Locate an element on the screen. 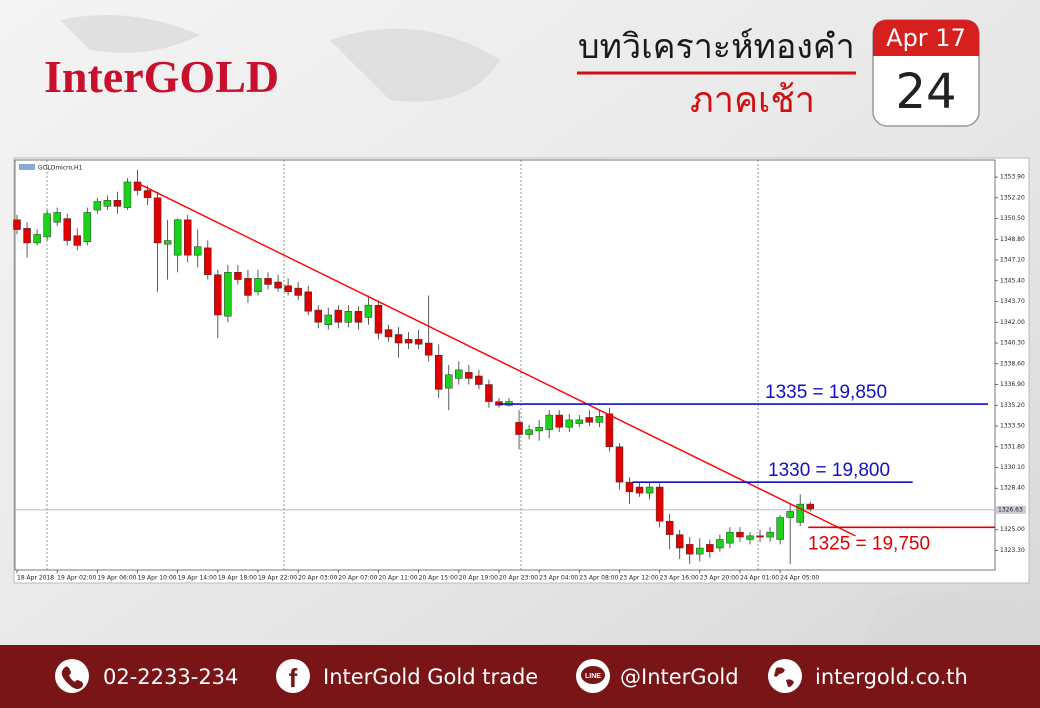 Image resolution: width=1040 pixels, height=708 pixels. phone-icon is located at coordinates (72, 676).